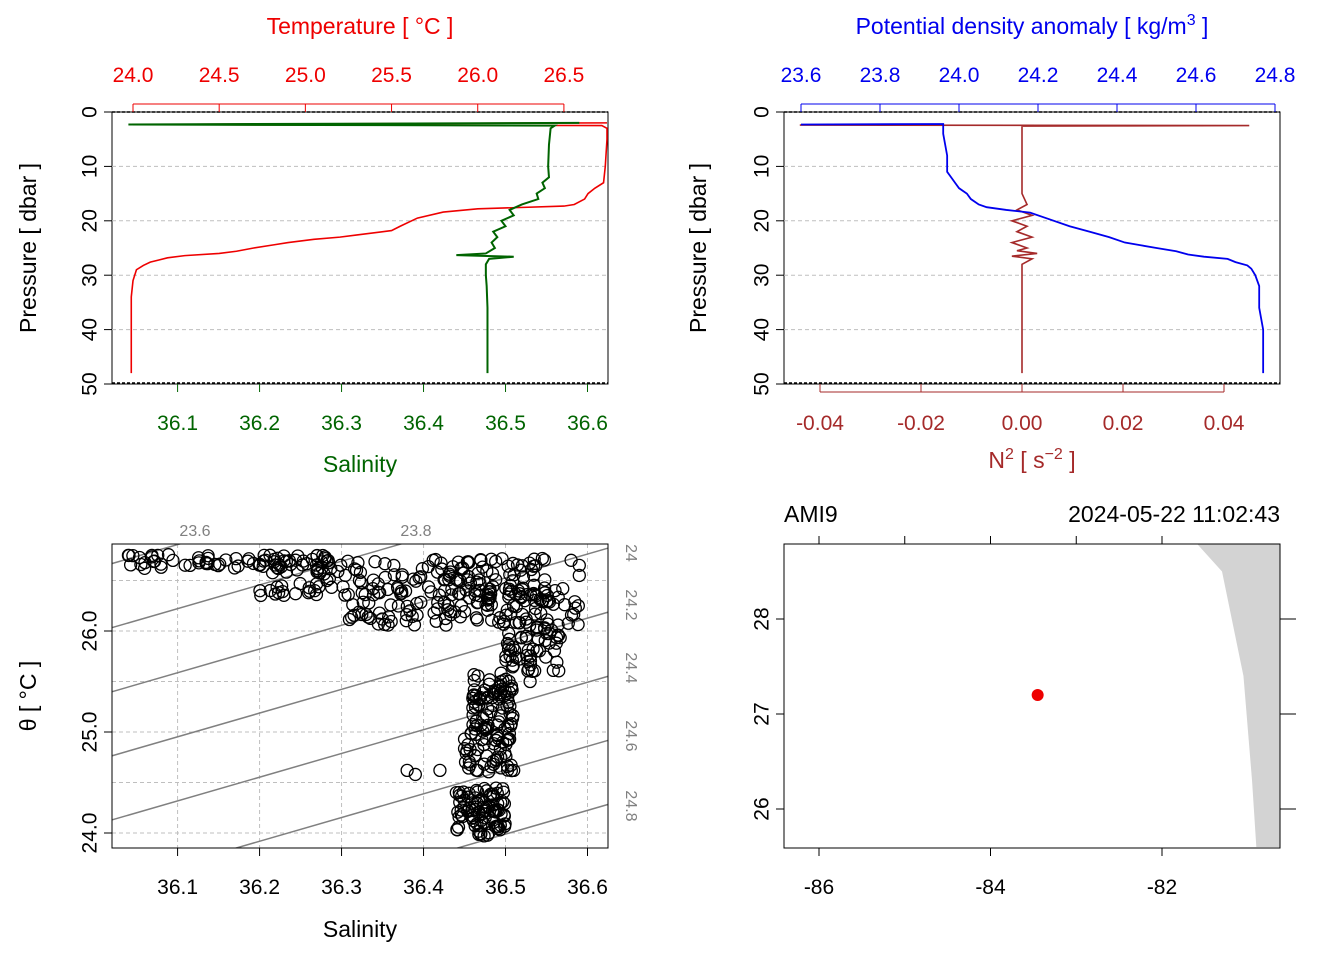 This screenshot has height=960, width=1344. What do you see at coordinates (415, 531) in the screenshot?
I see `isopycnal-label: 23.8` at bounding box center [415, 531].